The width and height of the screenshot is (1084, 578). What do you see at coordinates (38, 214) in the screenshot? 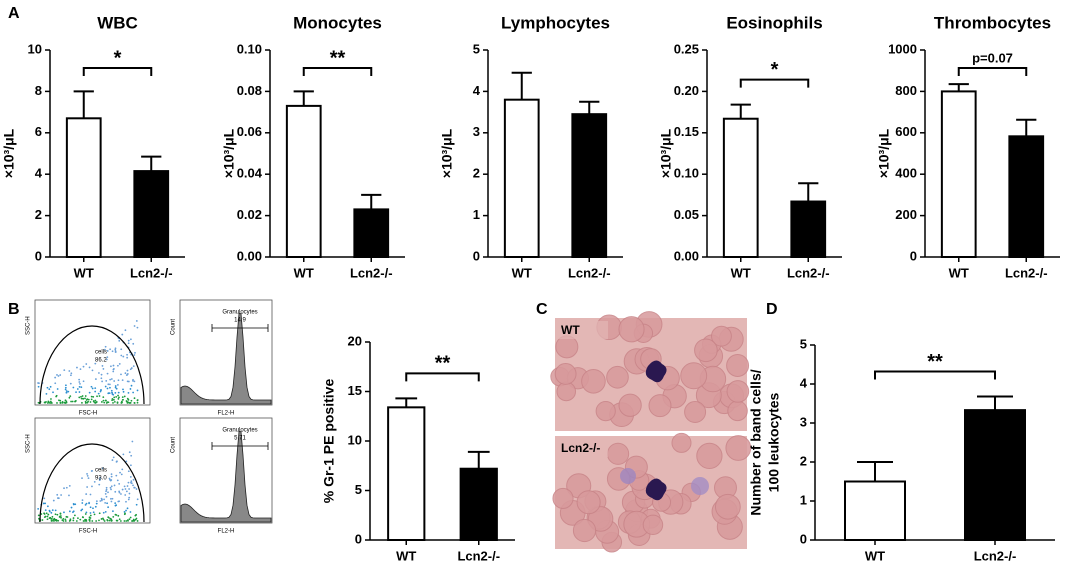
I see `y-tick-label: 2` at bounding box center [38, 214].